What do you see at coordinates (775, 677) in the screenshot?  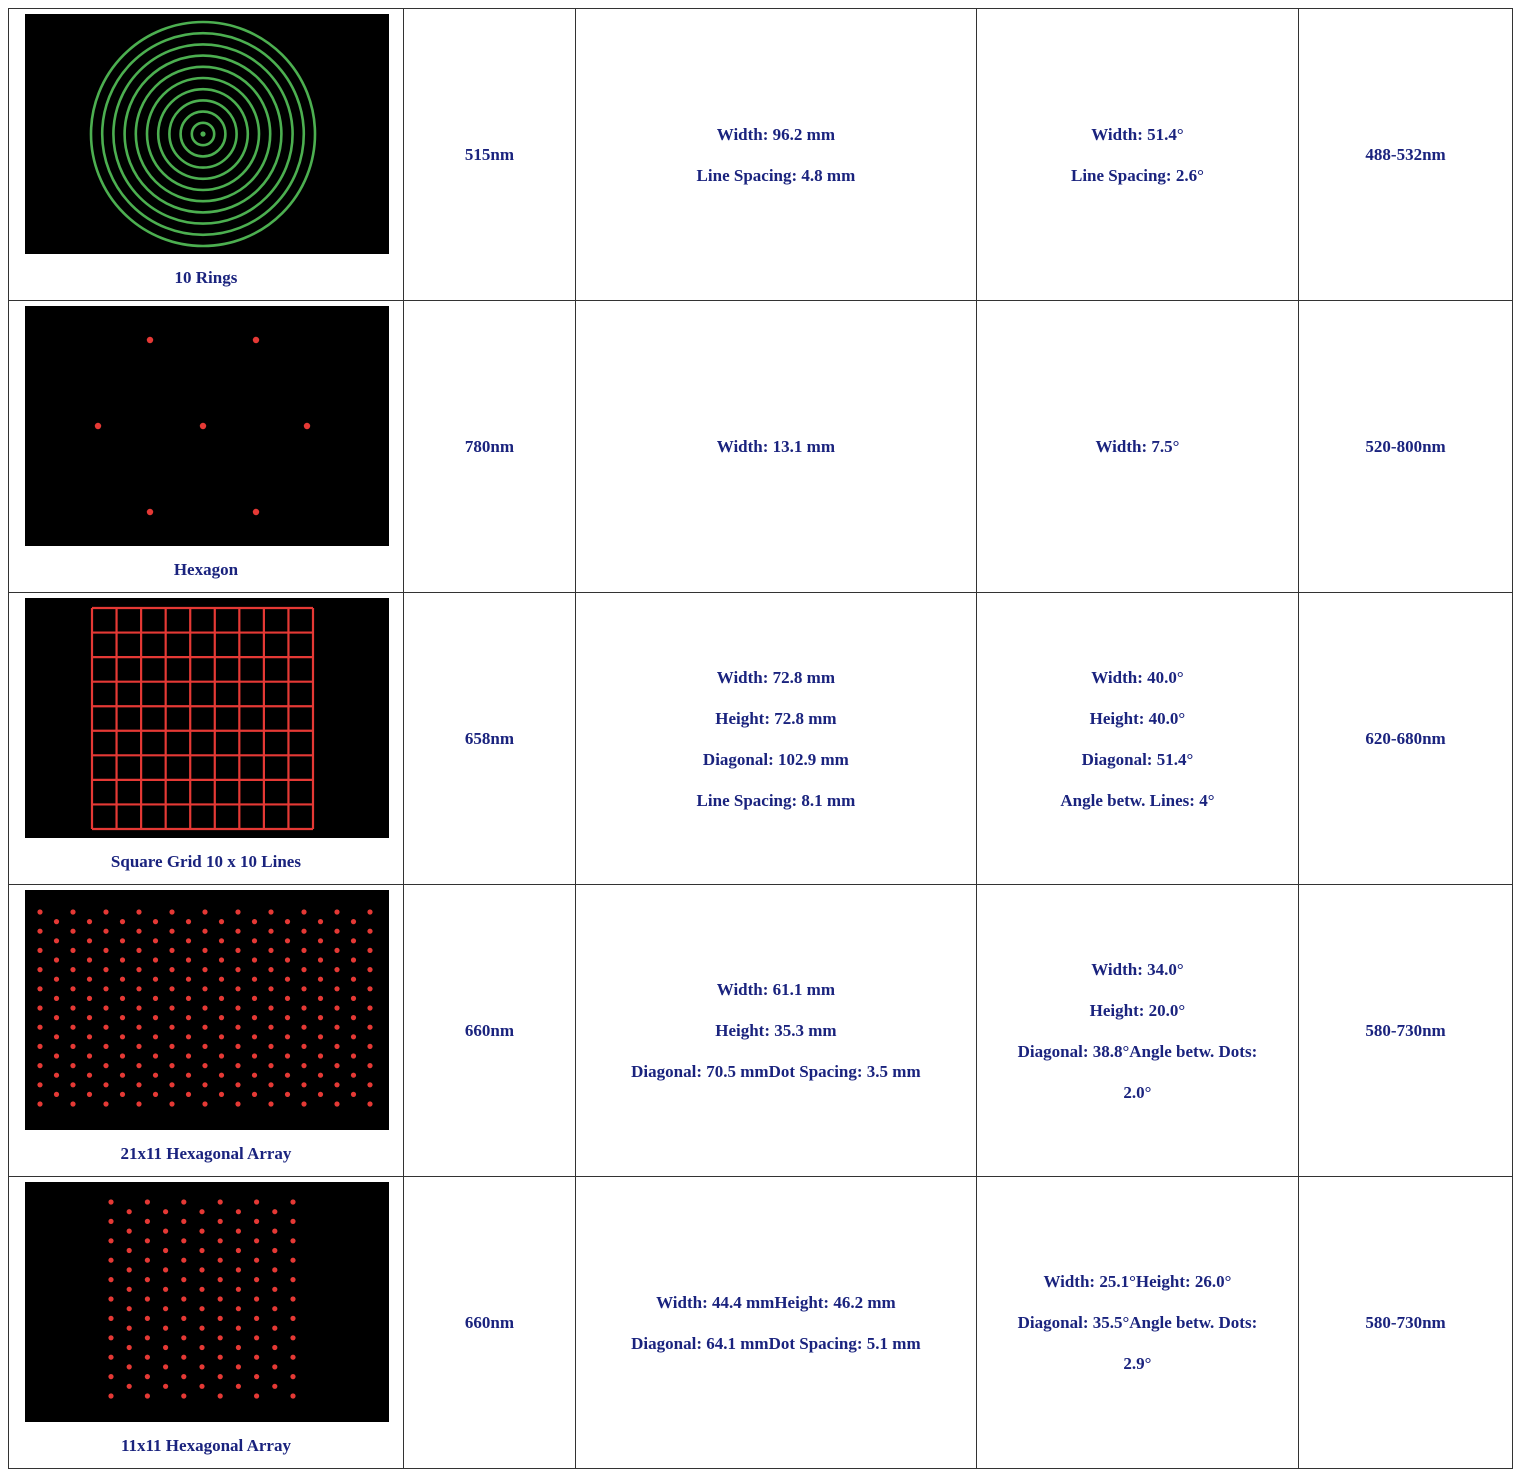 I see `dimension-line: Width: 72.8 mm` at bounding box center [775, 677].